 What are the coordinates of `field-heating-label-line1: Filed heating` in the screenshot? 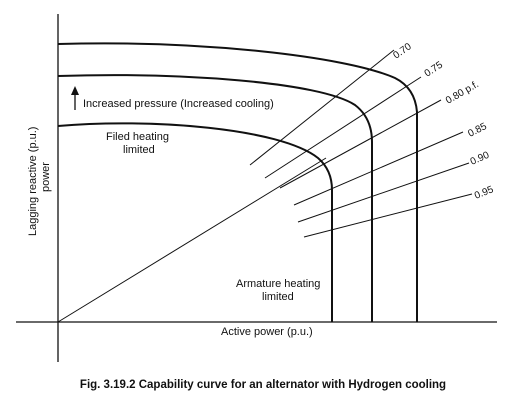 It's located at (137, 137).